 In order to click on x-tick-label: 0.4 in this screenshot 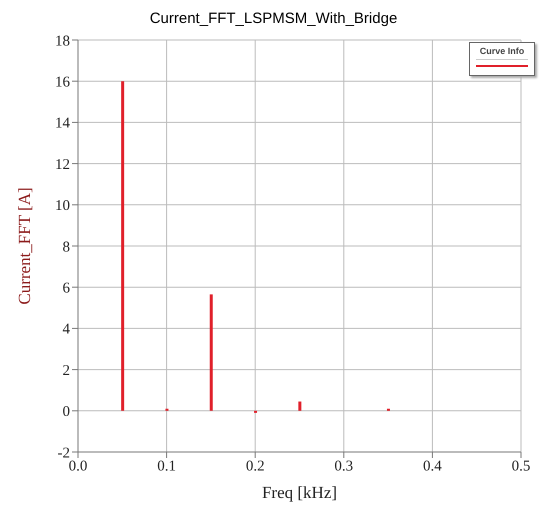, I will do `click(432, 466)`.